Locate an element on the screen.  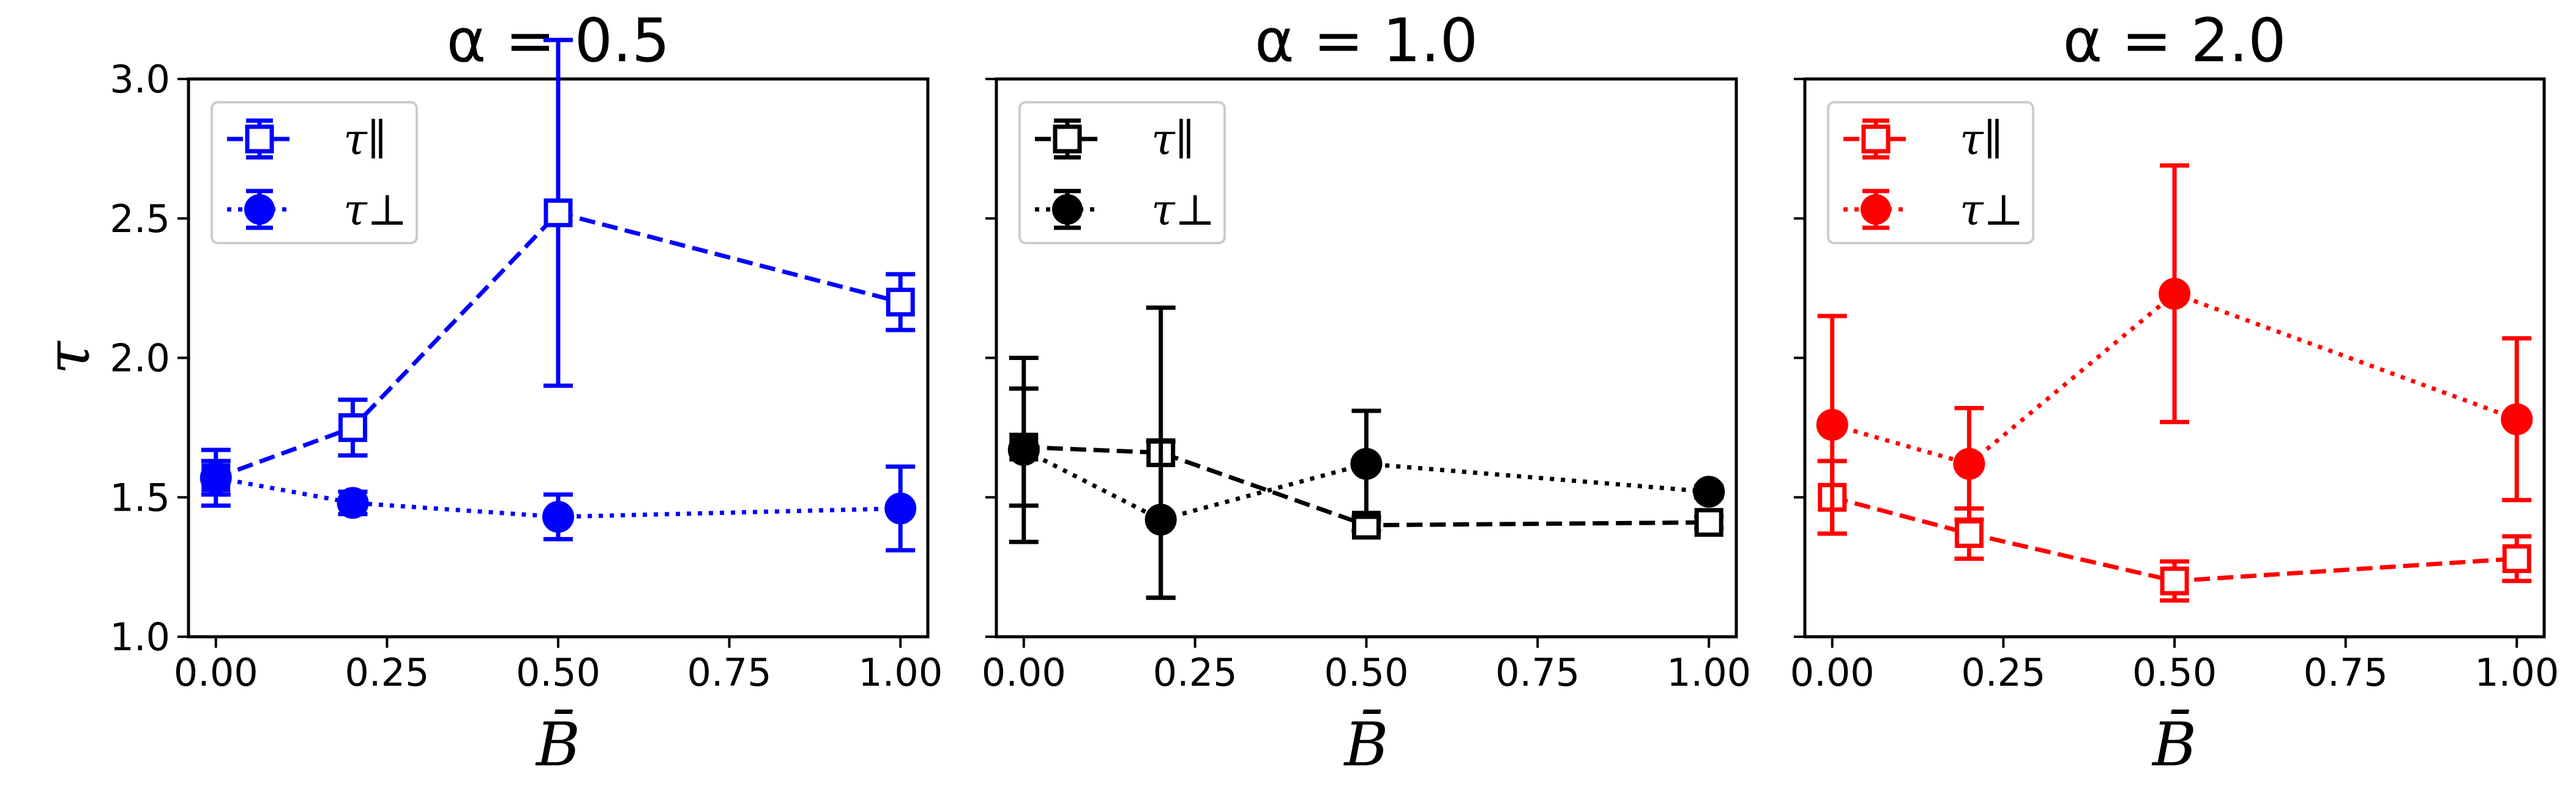
series-tau-parallel is located at coordinates (2174, 531).